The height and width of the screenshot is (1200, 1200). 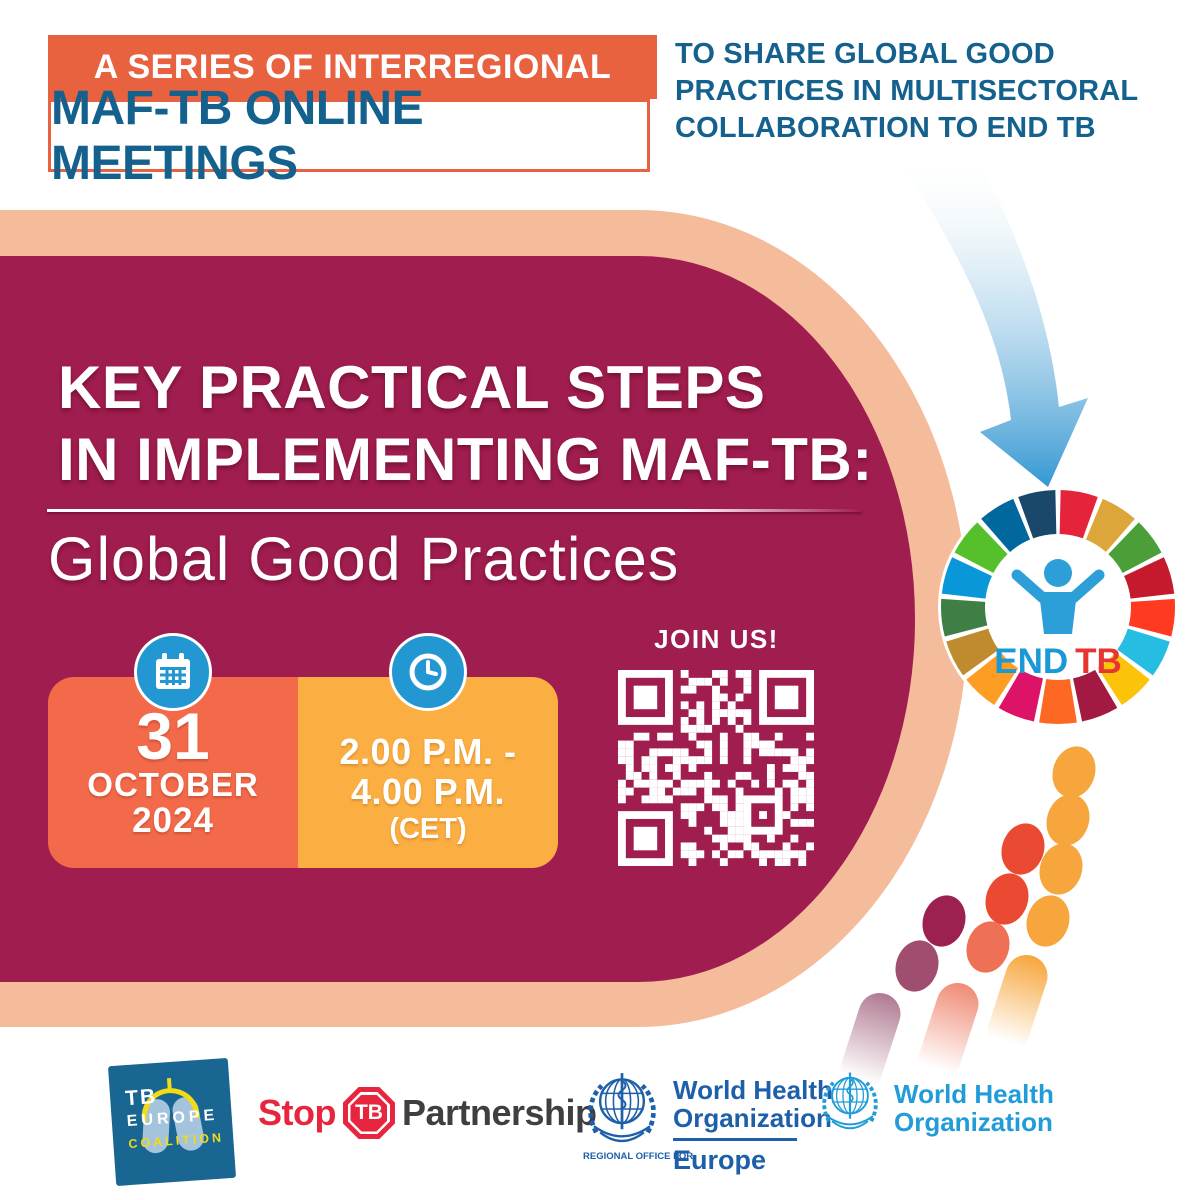 I want to click on stop-tb-letters: TB, so click(x=369, y=1113).